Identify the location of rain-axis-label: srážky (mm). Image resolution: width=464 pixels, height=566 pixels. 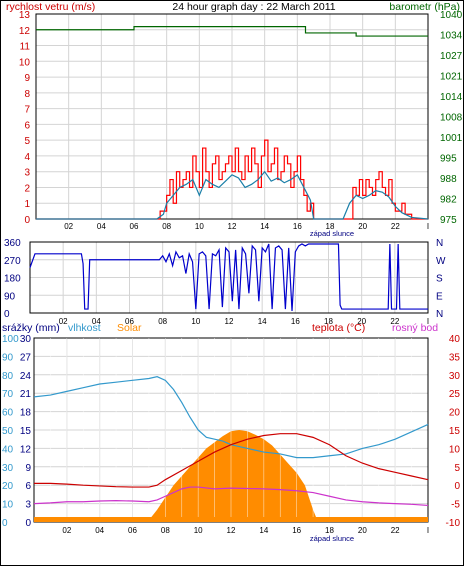
(31, 328).